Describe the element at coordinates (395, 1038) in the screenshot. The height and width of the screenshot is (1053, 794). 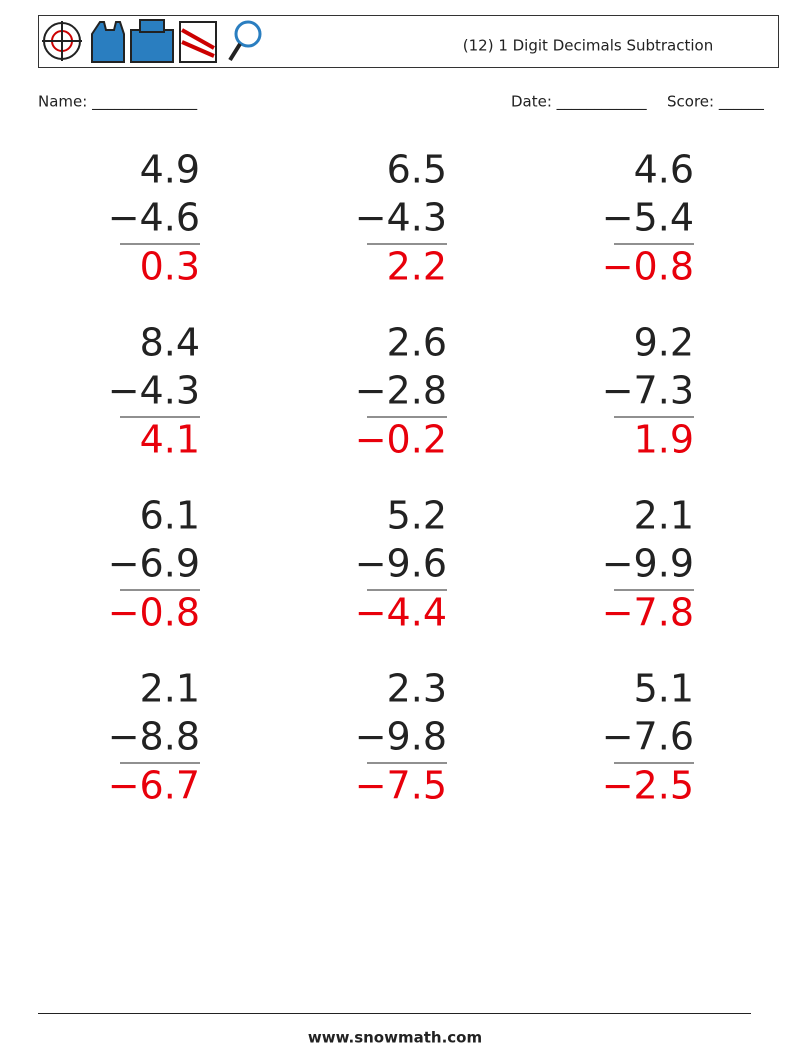
I see `footer-site: www.snowmath.com` at that location.